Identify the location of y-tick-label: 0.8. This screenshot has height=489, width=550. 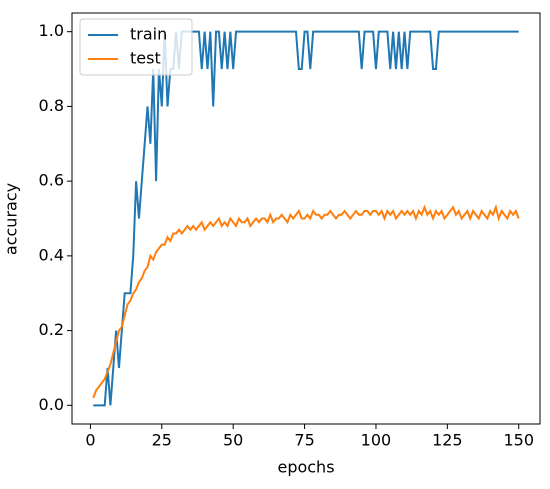
(51, 105).